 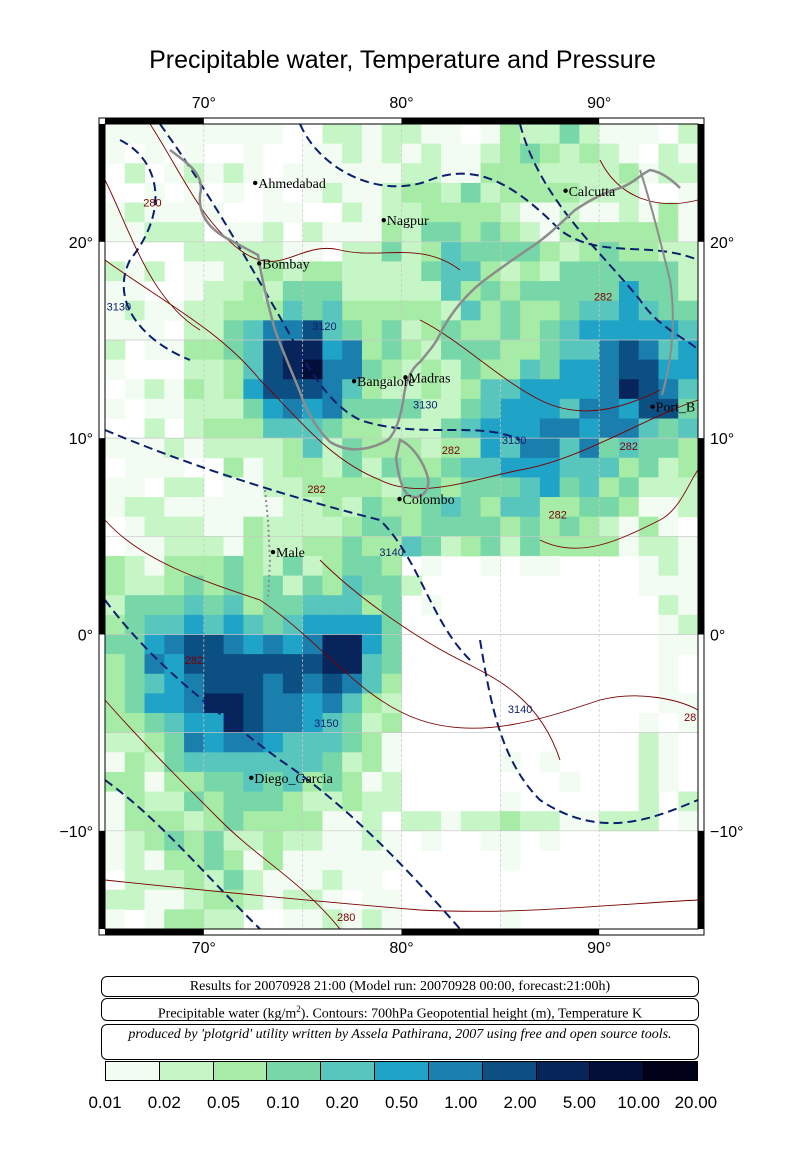 What do you see at coordinates (514, 441) in the screenshot?
I see `height-contour-label: 3130` at bounding box center [514, 441].